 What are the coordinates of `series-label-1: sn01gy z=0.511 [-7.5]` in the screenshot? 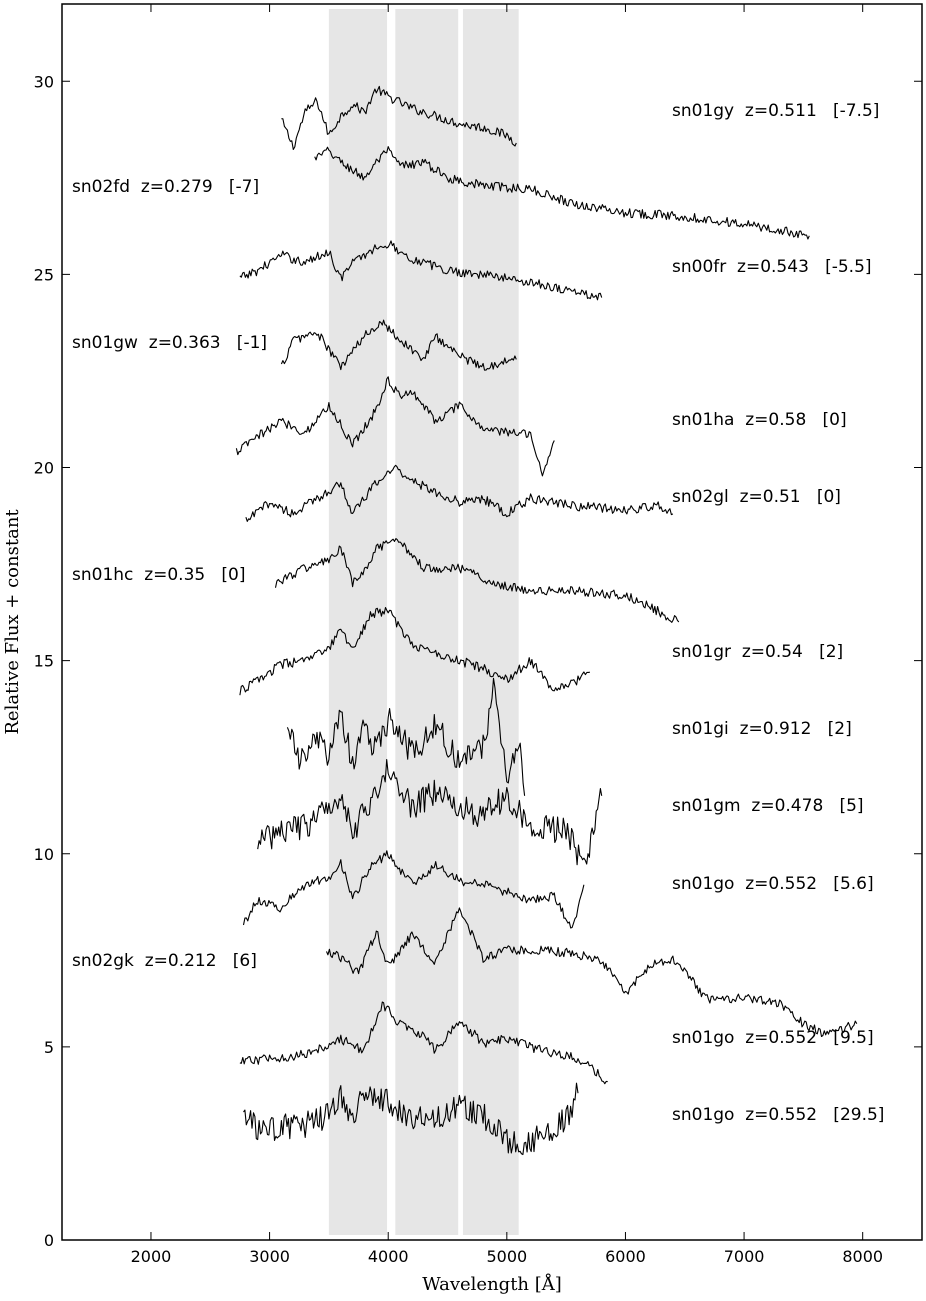 It's located at (775, 111).